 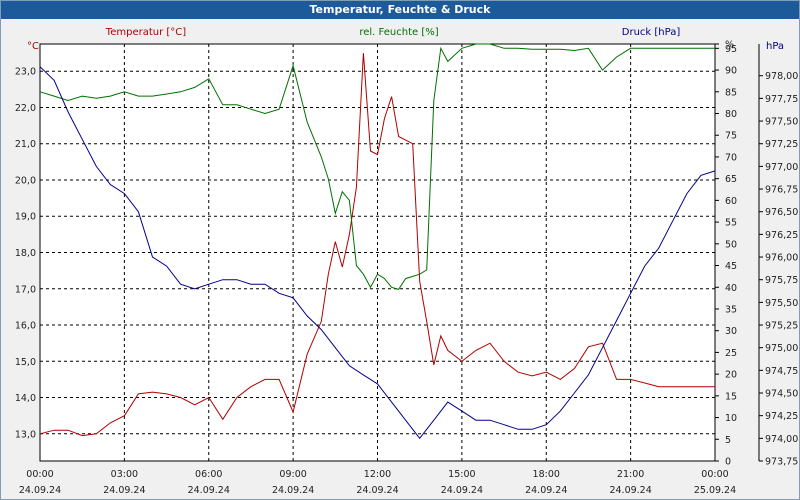 I want to click on pressure-tick: 977,25, so click(x=781, y=144).